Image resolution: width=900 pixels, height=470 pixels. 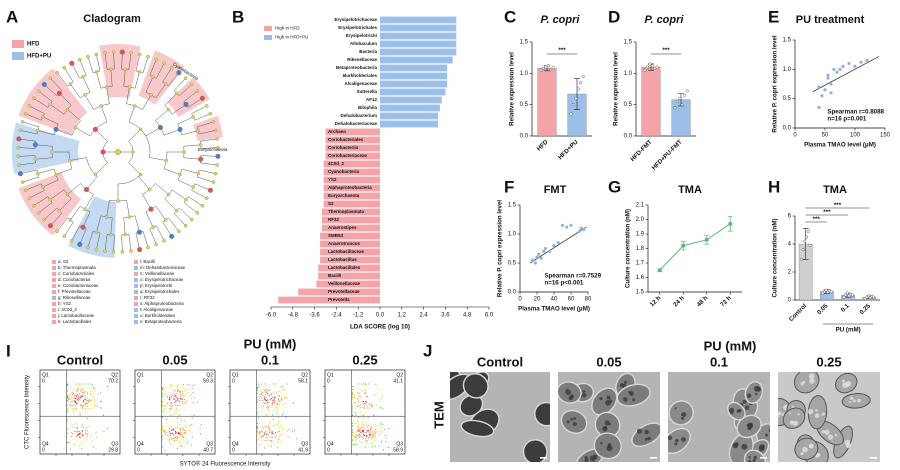 What do you see at coordinates (846, 119) in the screenshot?
I see `annotation: n=16 p=0.001` at bounding box center [846, 119].